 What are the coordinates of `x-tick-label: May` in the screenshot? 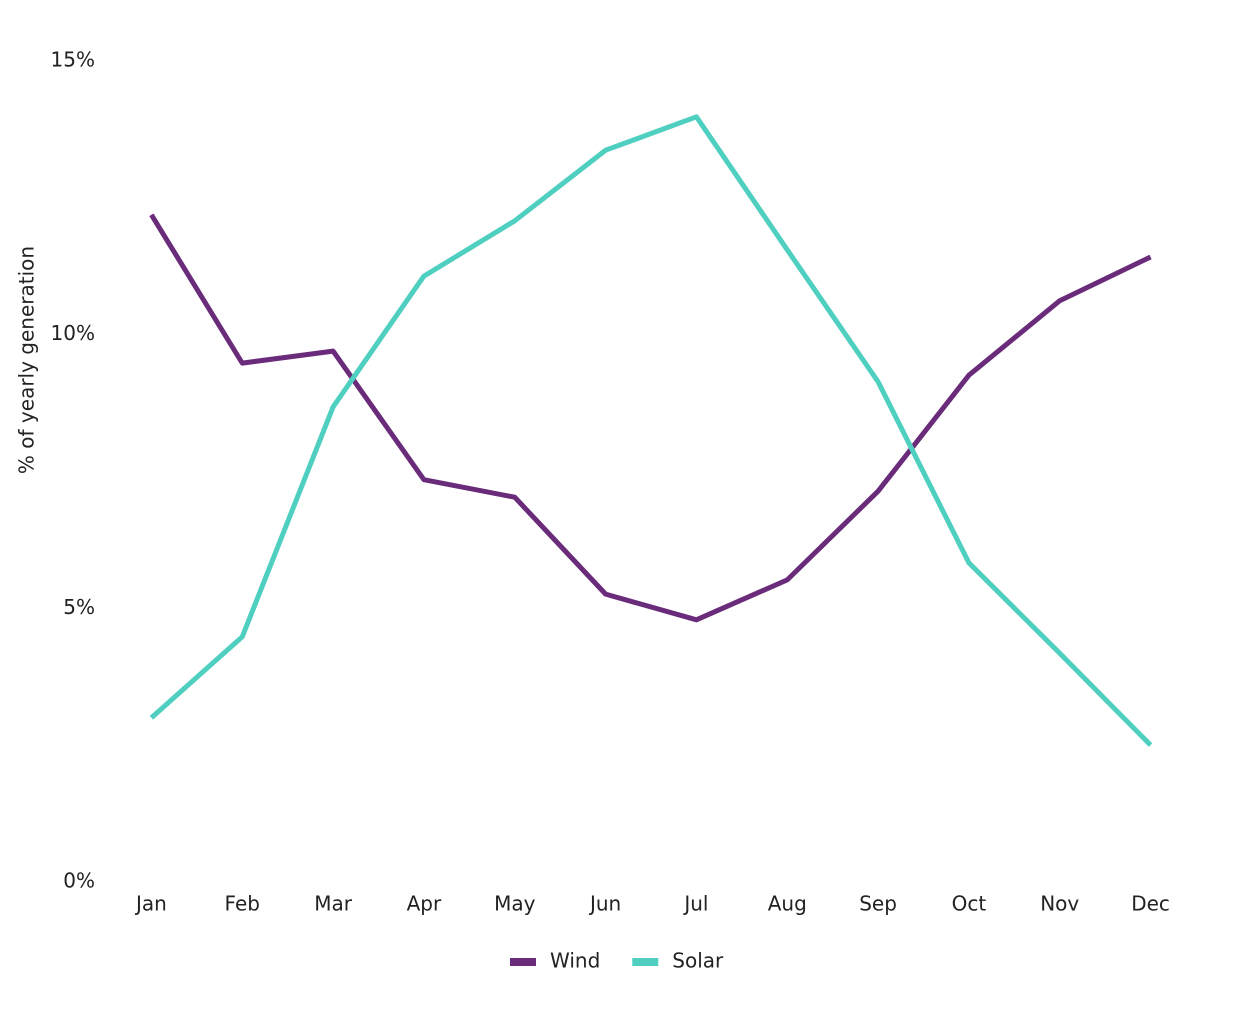 It's located at (515, 904).